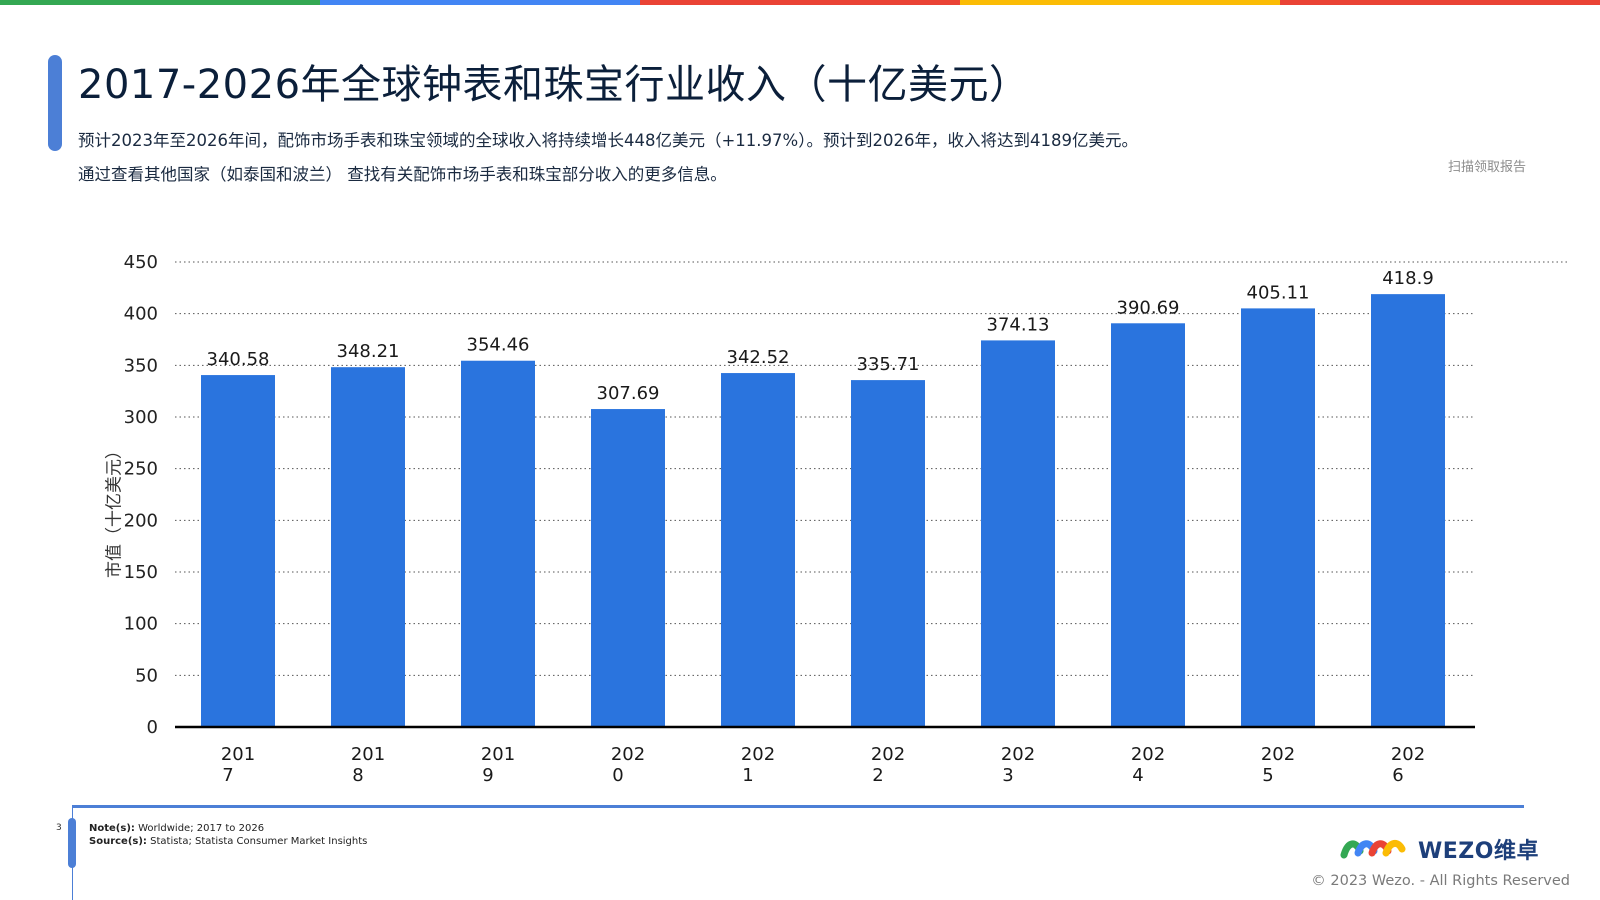 This screenshot has width=1600, height=900. I want to click on bar-value-label: 418.9, so click(1408, 278).